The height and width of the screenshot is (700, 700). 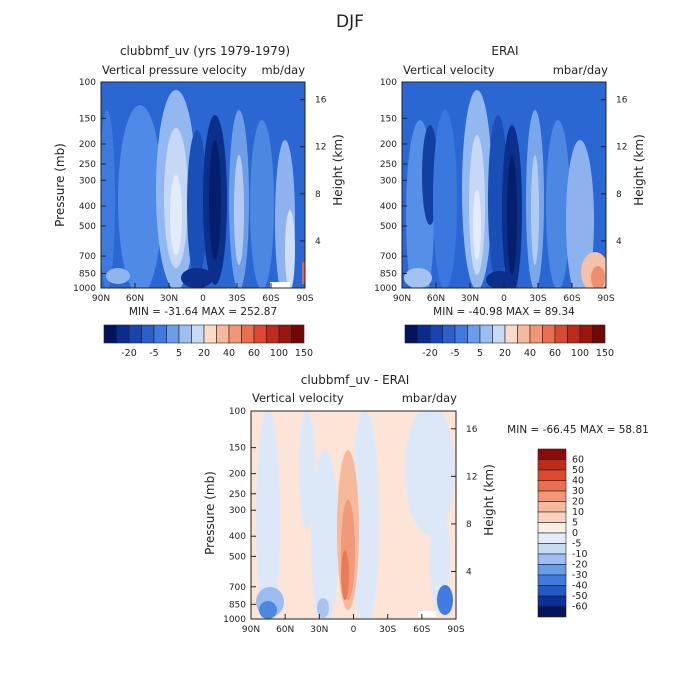 I want to click on panel-diff-field, so click(x=353, y=515).